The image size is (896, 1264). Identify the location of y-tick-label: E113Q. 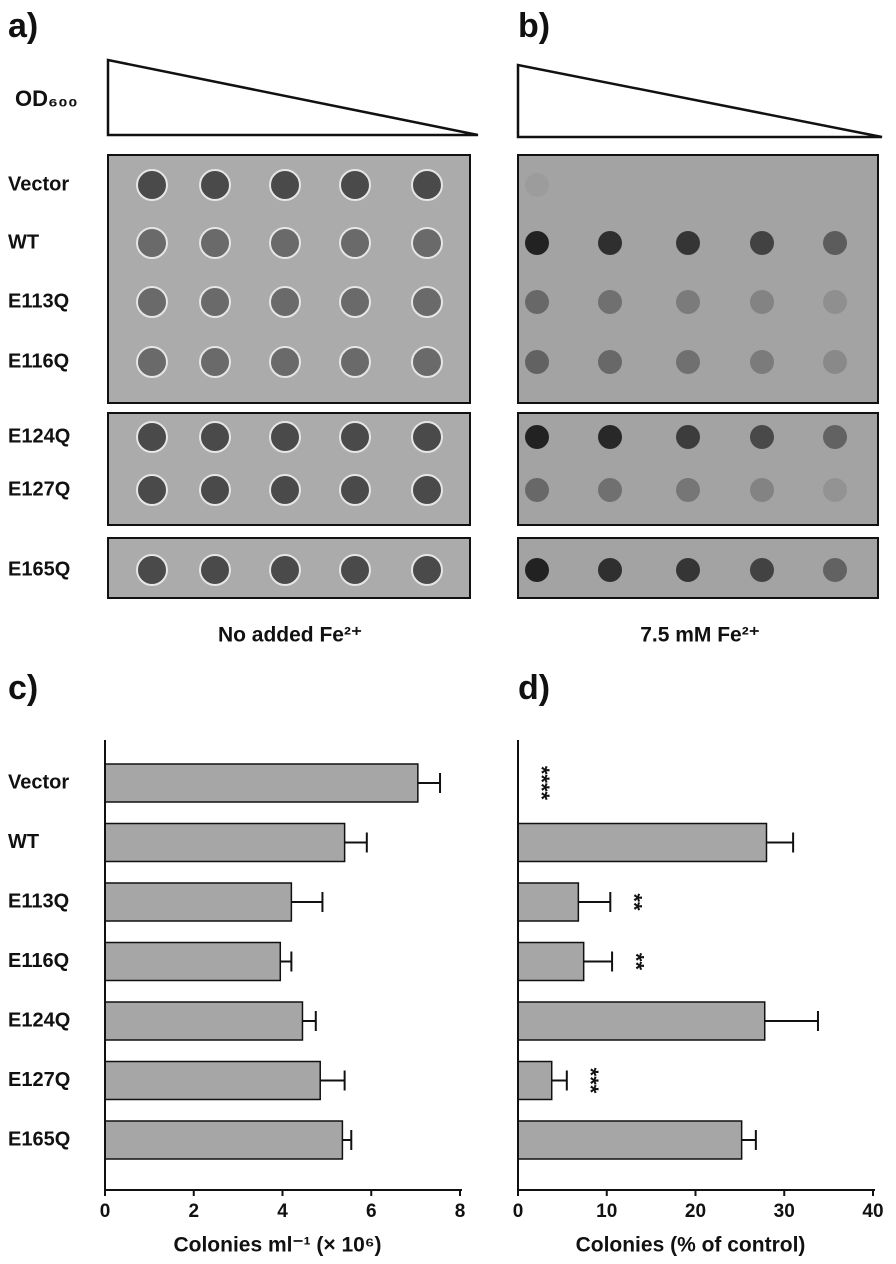
(38, 901).